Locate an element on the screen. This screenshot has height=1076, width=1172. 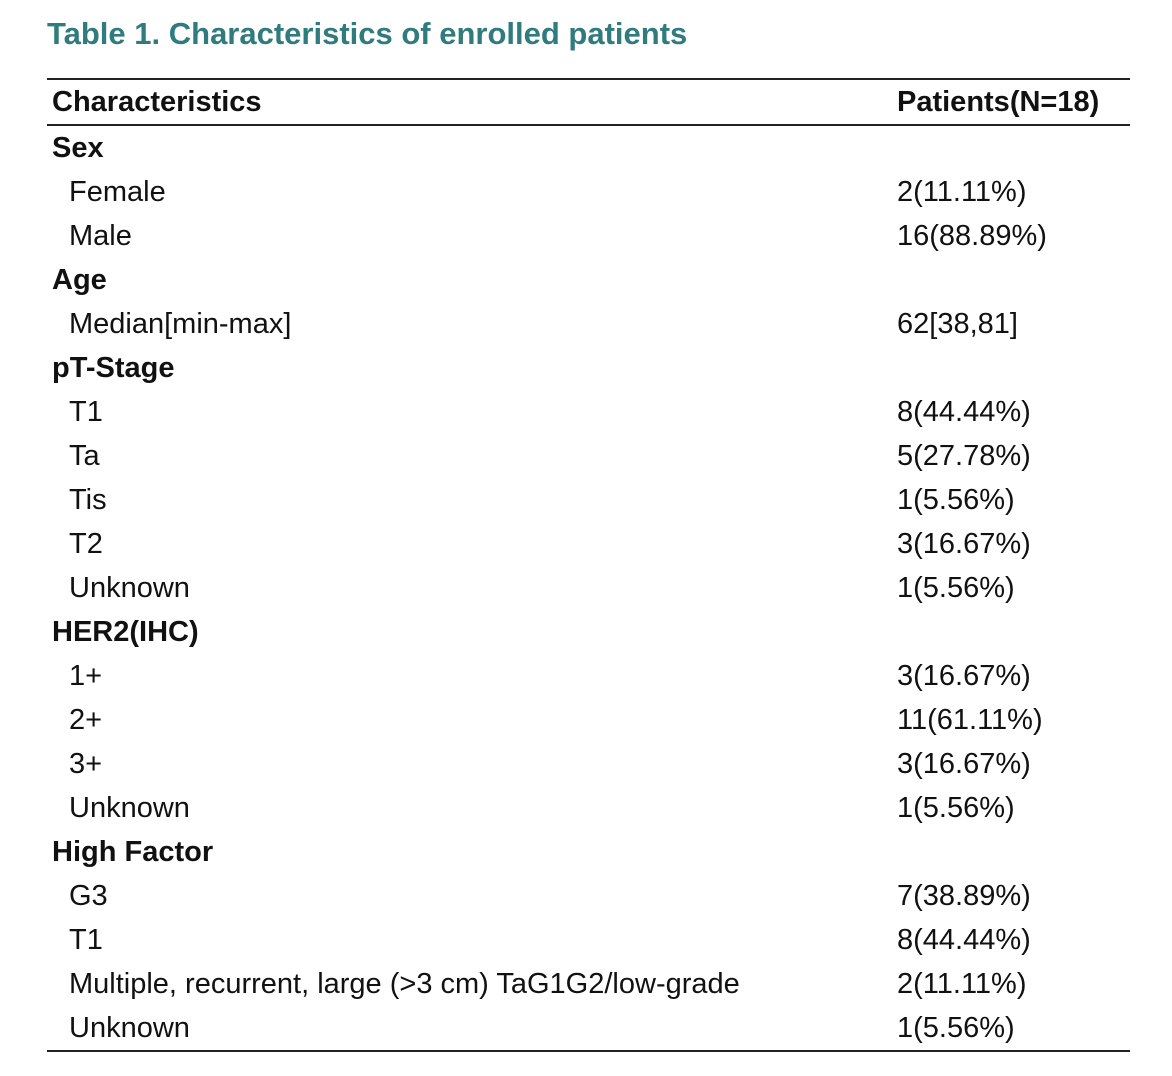
row-value: 62[38,81] is located at coordinates (957, 323).